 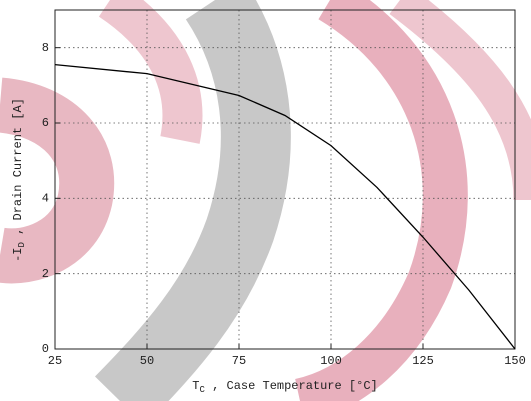 I want to click on x-tick-label: 125, so click(x=423, y=361).